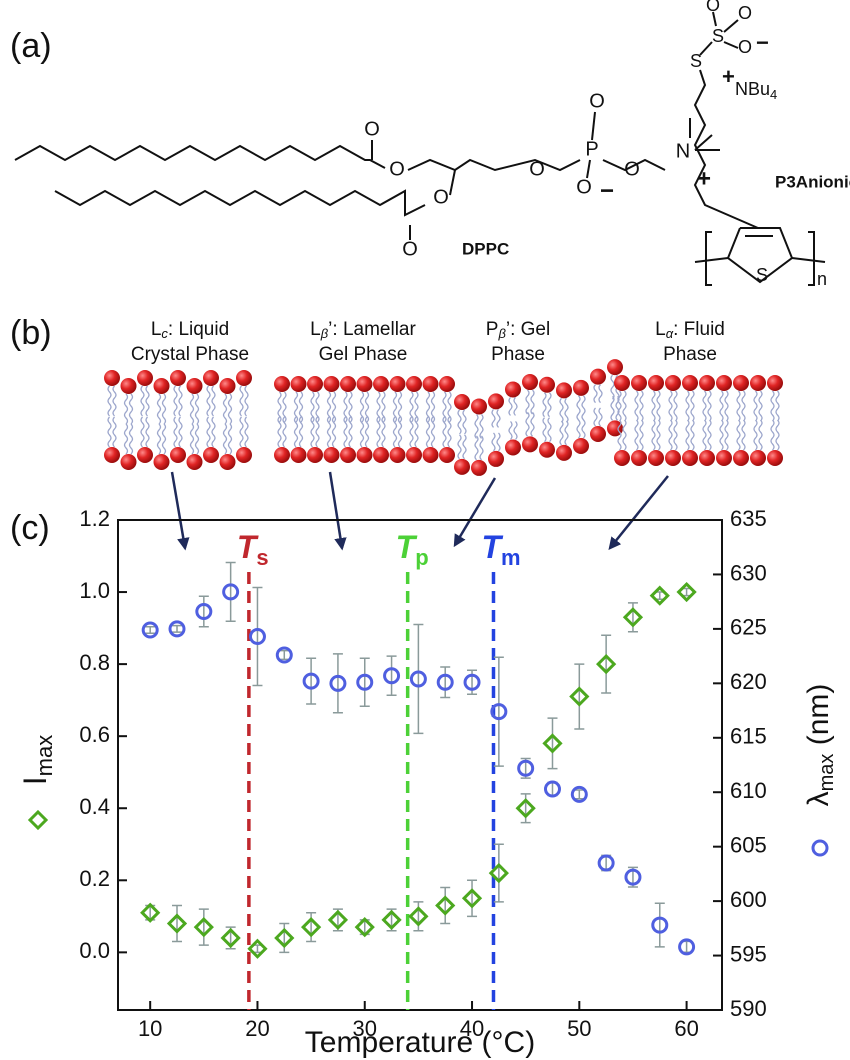 The width and height of the screenshot is (850, 1060). I want to click on acyl-chain, so click(200, 156).